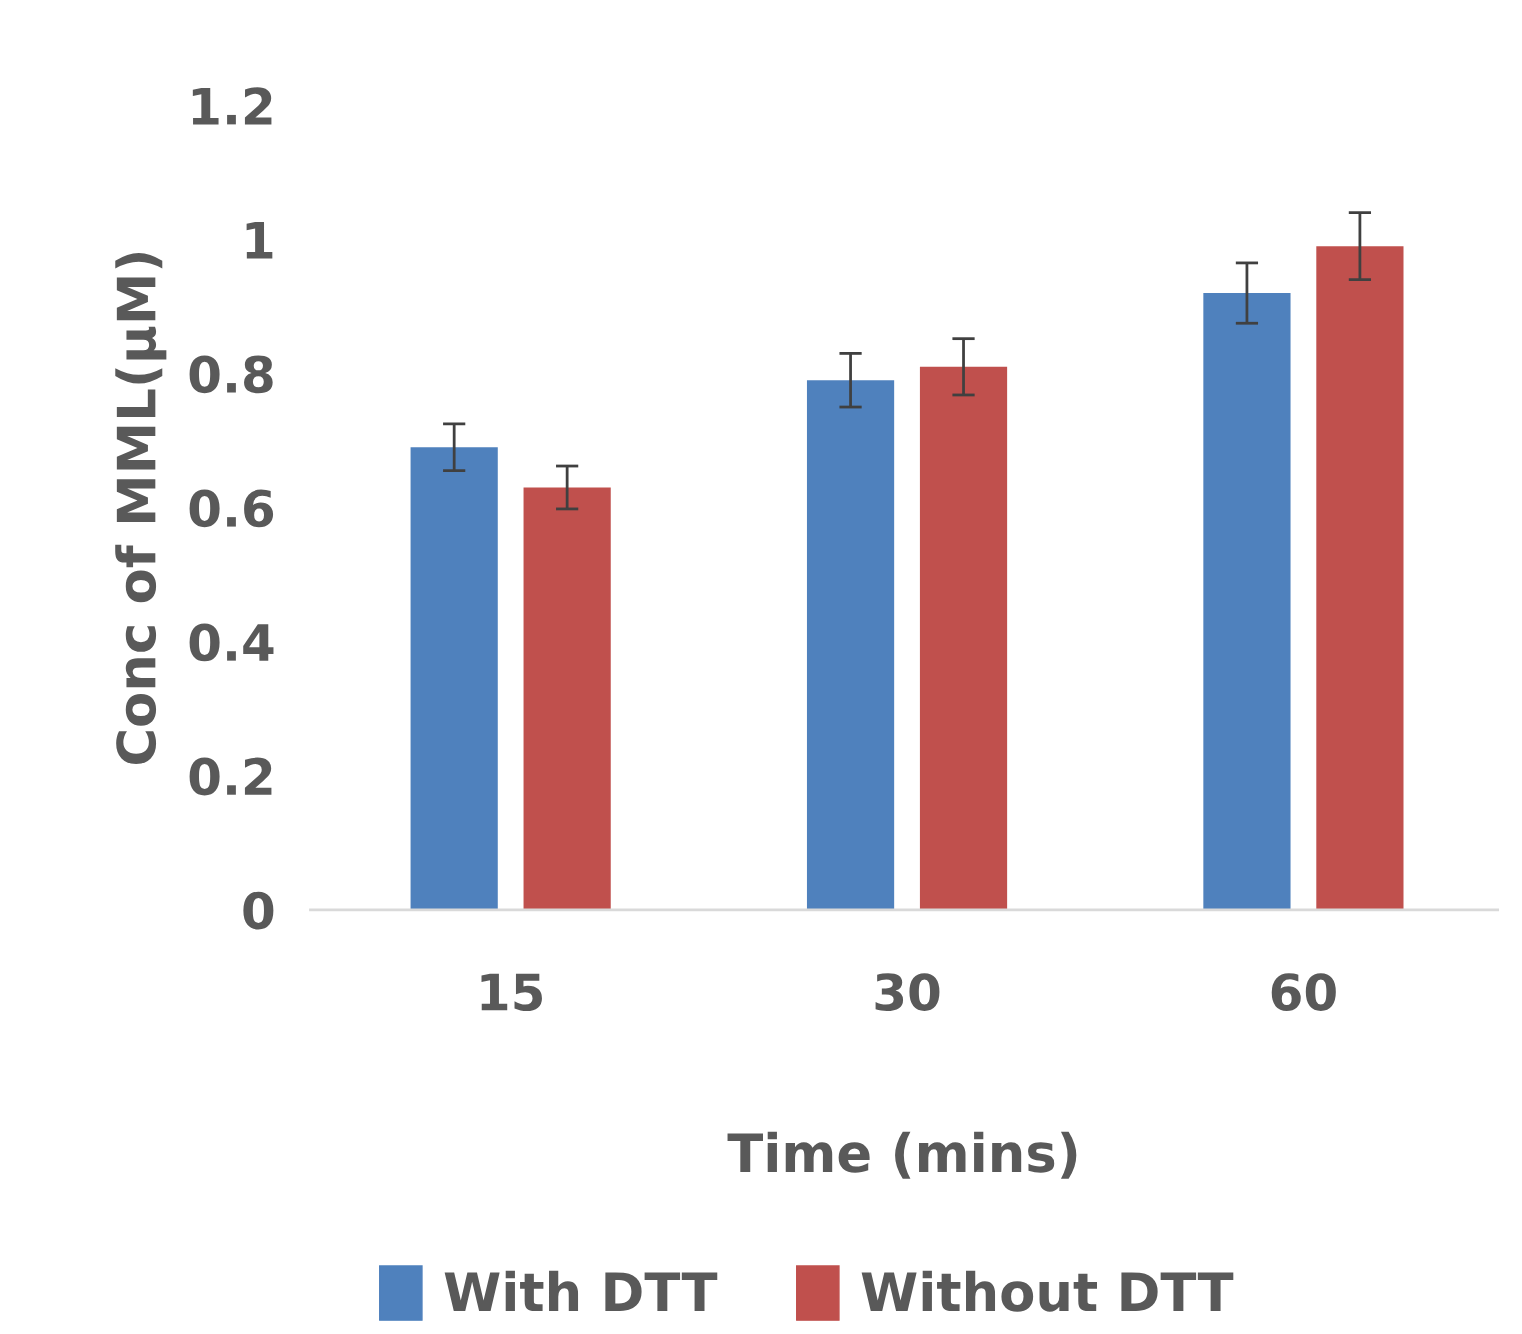 This screenshot has width=1522, height=1334. Describe the element at coordinates (511, 992) in the screenshot. I see `x-tick-label: 15` at that location.